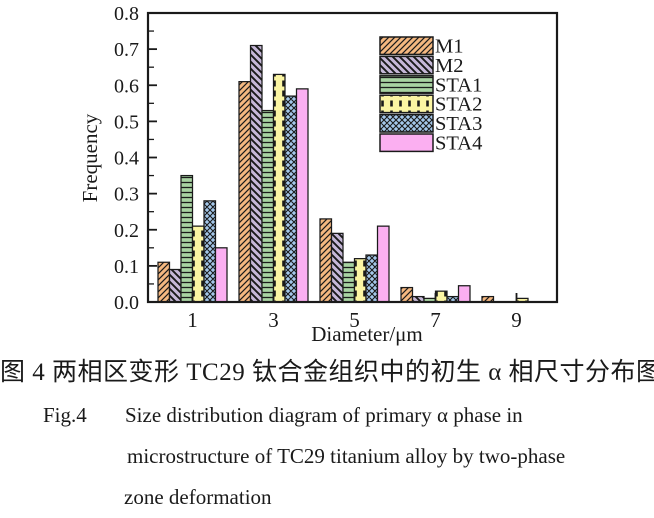 This screenshot has width=654, height=518. I want to click on caption-fig-label: Fig.4, so click(65, 415).